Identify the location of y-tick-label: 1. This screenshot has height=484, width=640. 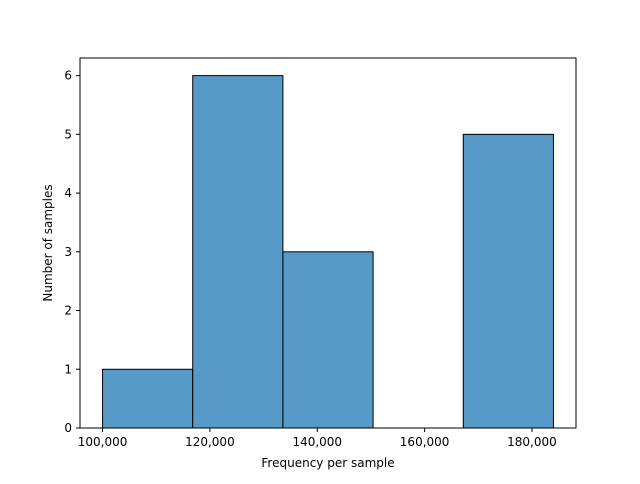
(68, 369).